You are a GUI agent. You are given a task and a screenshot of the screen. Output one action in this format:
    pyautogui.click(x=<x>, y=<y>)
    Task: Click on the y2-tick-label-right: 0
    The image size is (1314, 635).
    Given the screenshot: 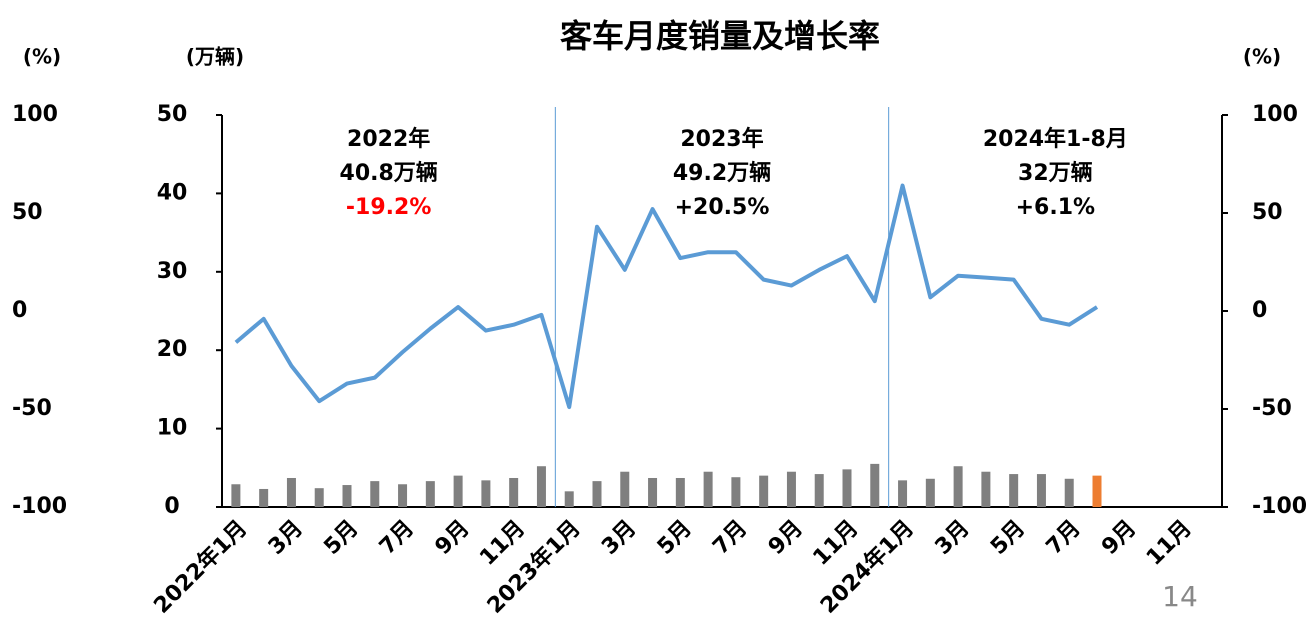 What is the action you would take?
    pyautogui.click(x=1259, y=310)
    